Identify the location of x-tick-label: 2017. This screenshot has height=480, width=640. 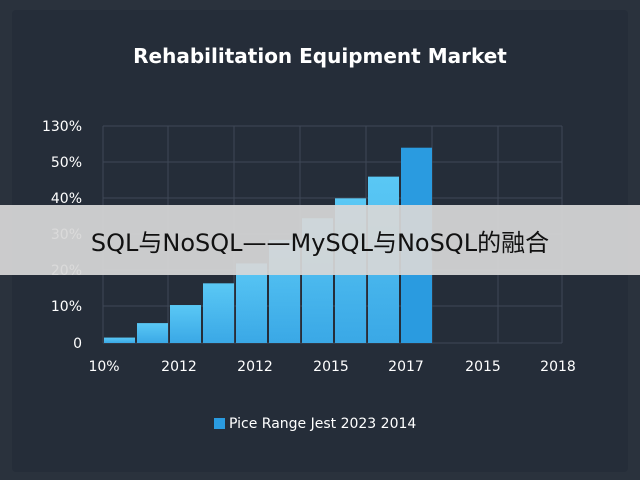
(406, 367).